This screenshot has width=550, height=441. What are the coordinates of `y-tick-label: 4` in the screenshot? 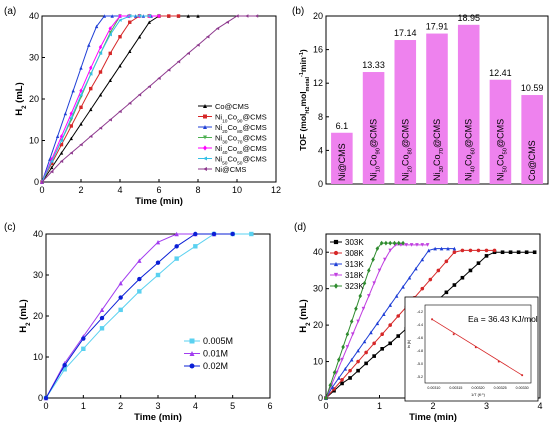 It's located at (320, 150).